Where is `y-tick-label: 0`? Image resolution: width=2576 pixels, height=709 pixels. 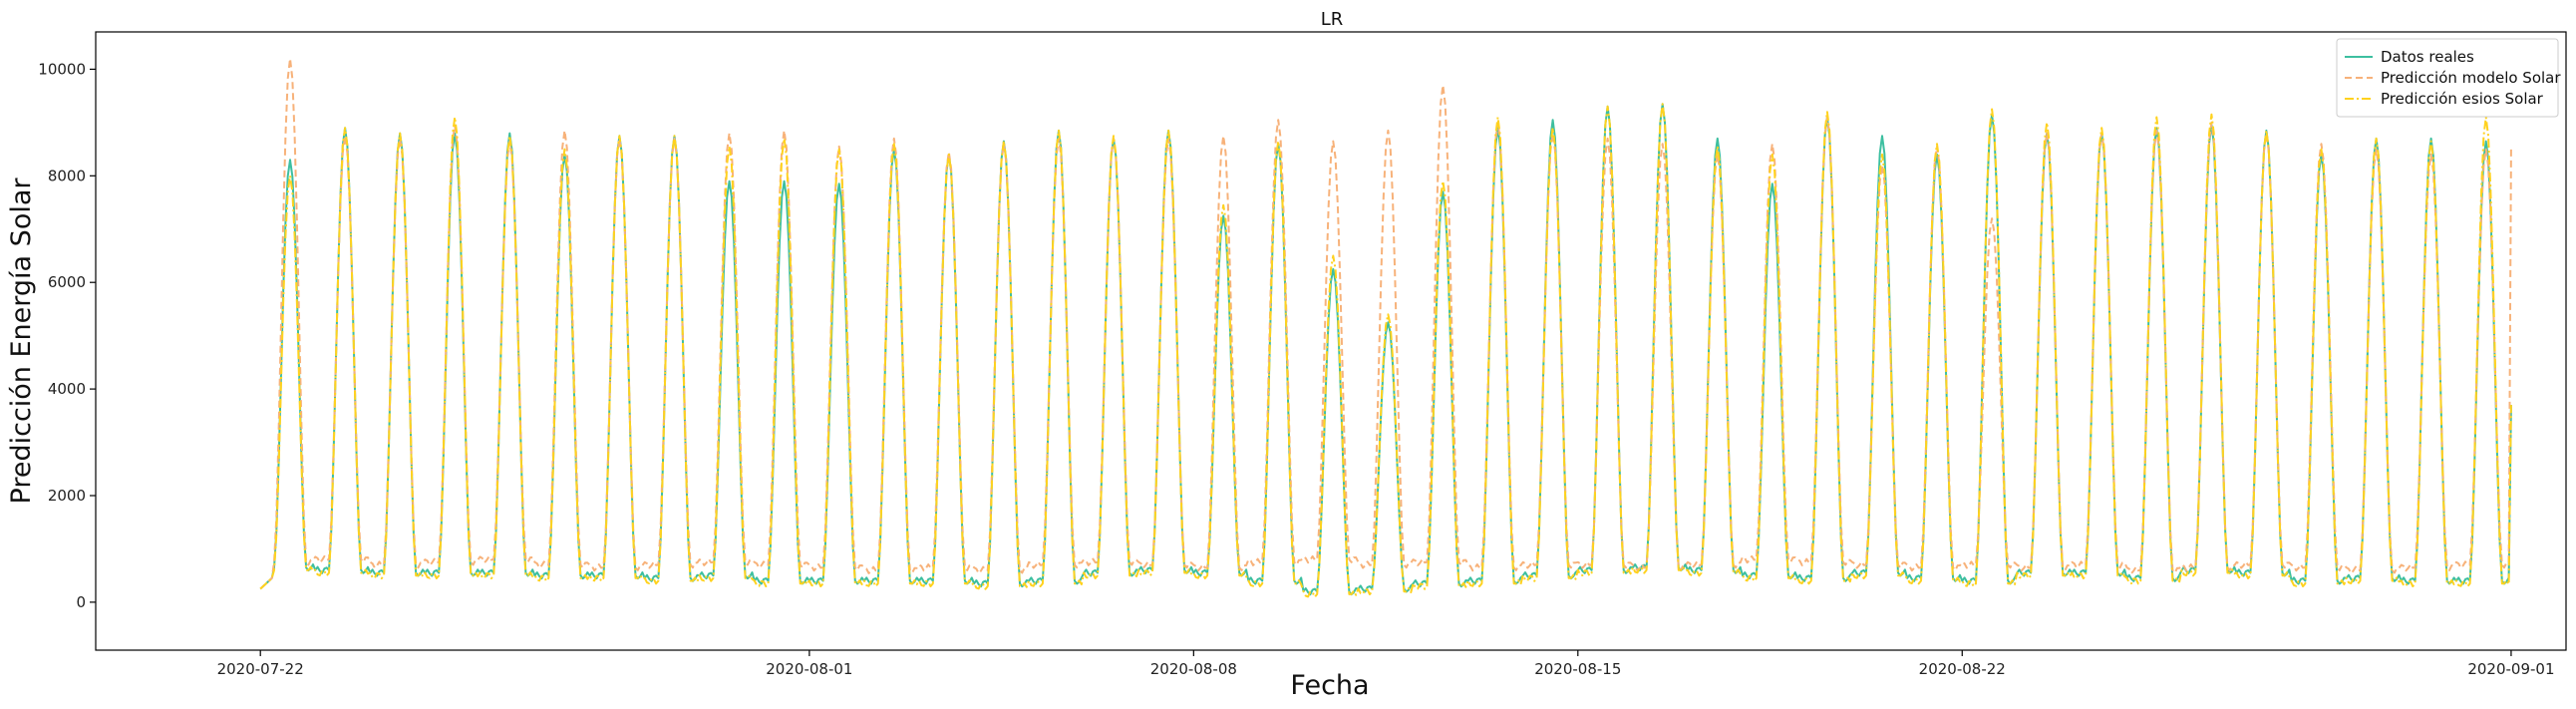
y-tick-label: 0 is located at coordinates (81, 602).